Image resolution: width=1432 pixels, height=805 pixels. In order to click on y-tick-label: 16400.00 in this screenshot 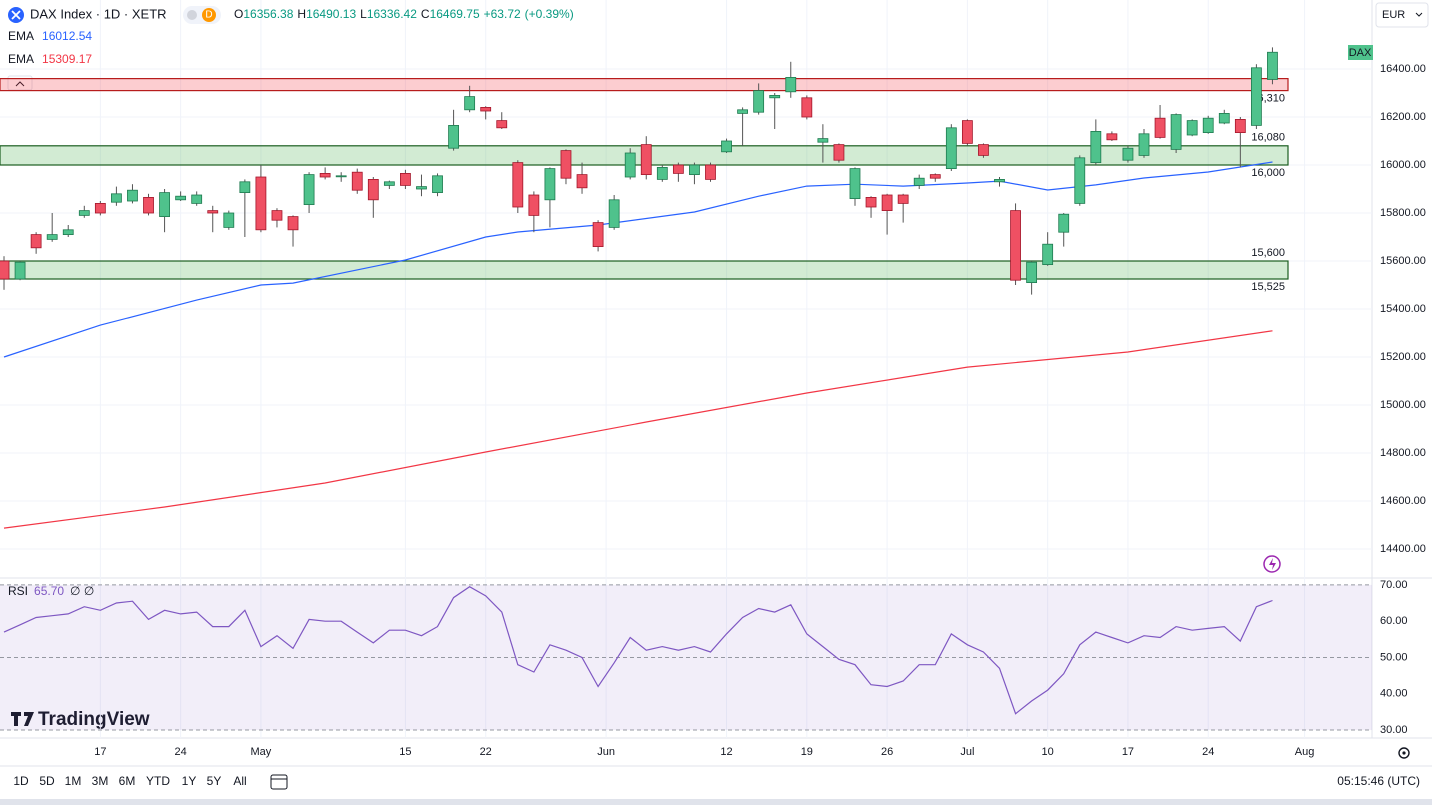, I will do `click(1403, 69)`.